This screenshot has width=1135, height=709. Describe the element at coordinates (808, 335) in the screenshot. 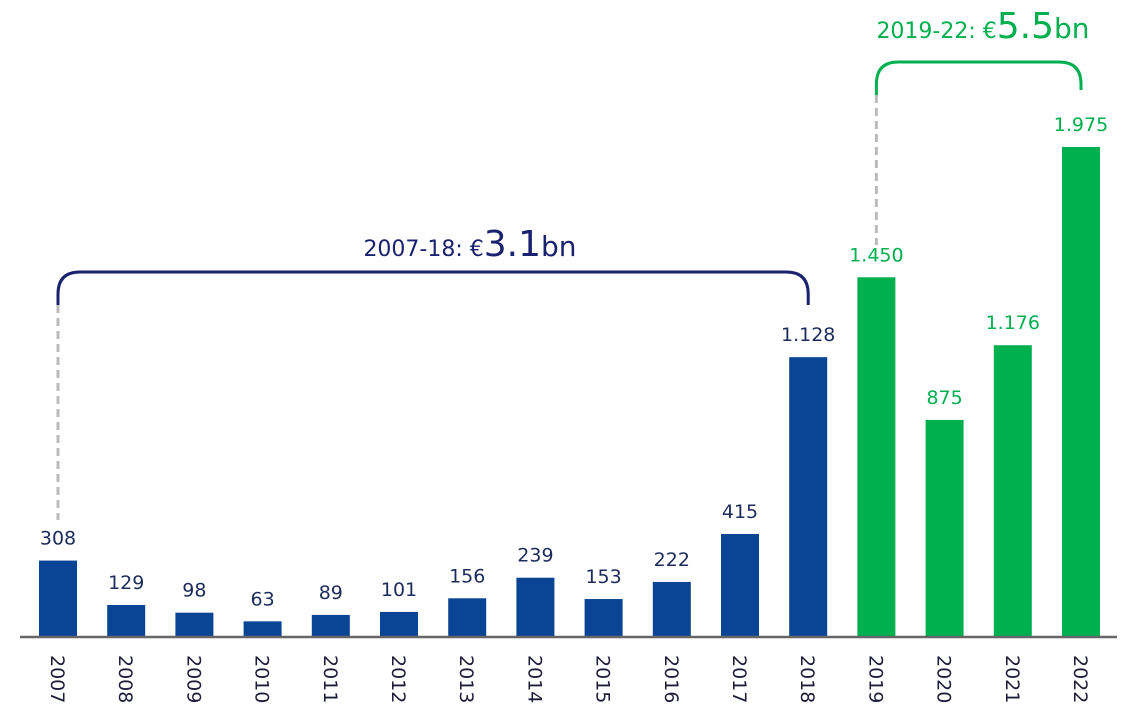

I see `value-label: 1.128` at that location.